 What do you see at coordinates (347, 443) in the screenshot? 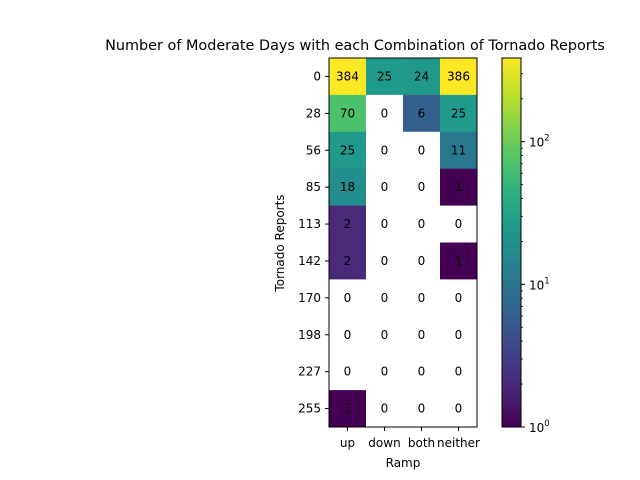
I see `x-tick-label: up` at bounding box center [347, 443].